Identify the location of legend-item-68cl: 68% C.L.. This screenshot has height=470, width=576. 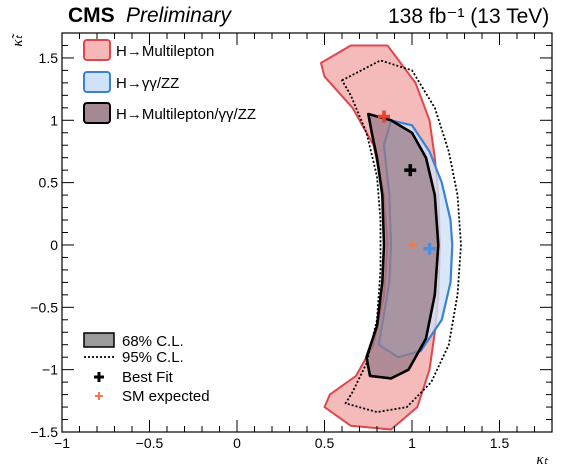
(133, 341).